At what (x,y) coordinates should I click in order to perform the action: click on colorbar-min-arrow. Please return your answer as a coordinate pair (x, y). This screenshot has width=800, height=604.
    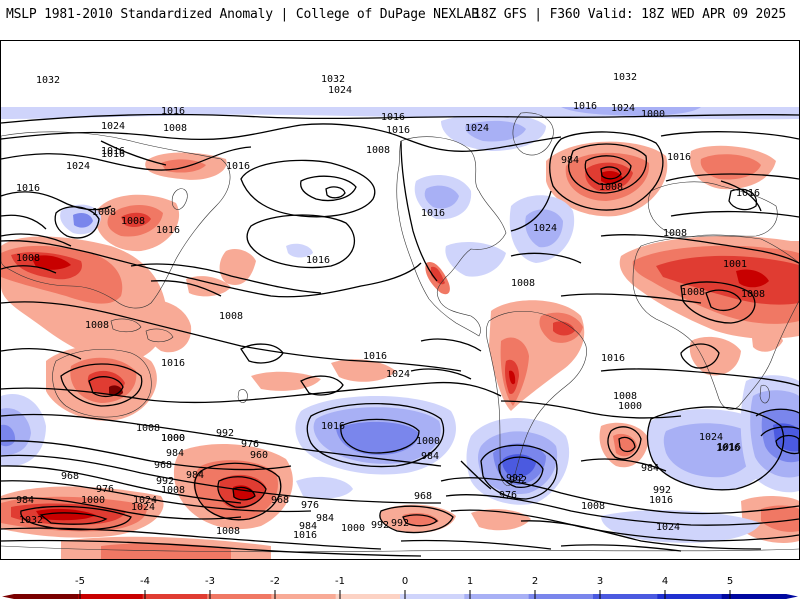
    Looking at the image, I should click on (8, 596).